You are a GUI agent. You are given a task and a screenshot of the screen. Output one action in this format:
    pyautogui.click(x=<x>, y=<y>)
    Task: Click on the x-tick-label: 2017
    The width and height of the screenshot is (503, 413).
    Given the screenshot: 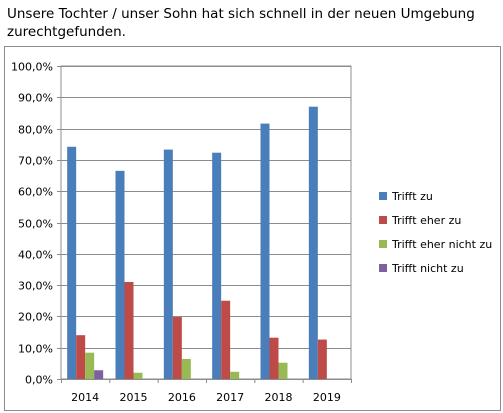 What is the action you would take?
    pyautogui.click(x=230, y=397)
    